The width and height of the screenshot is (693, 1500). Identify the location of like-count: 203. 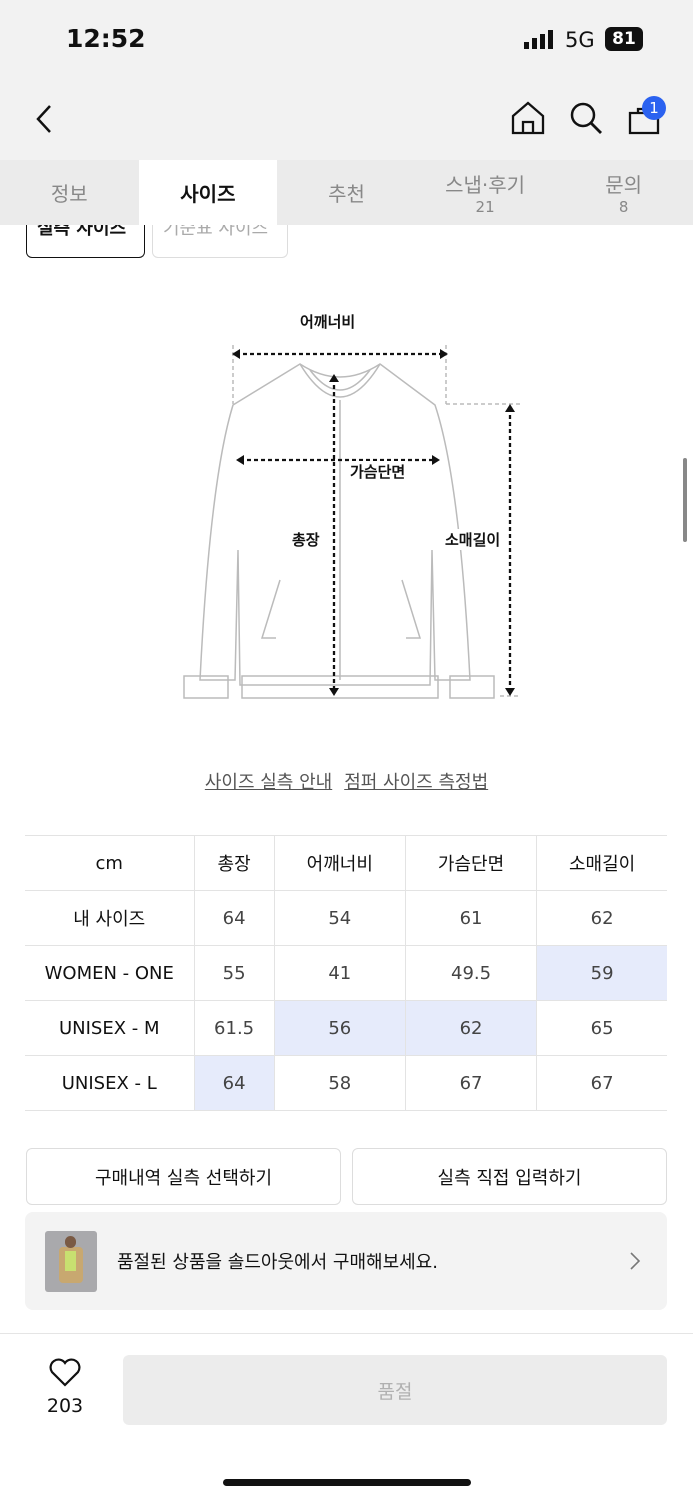
(65, 1406).